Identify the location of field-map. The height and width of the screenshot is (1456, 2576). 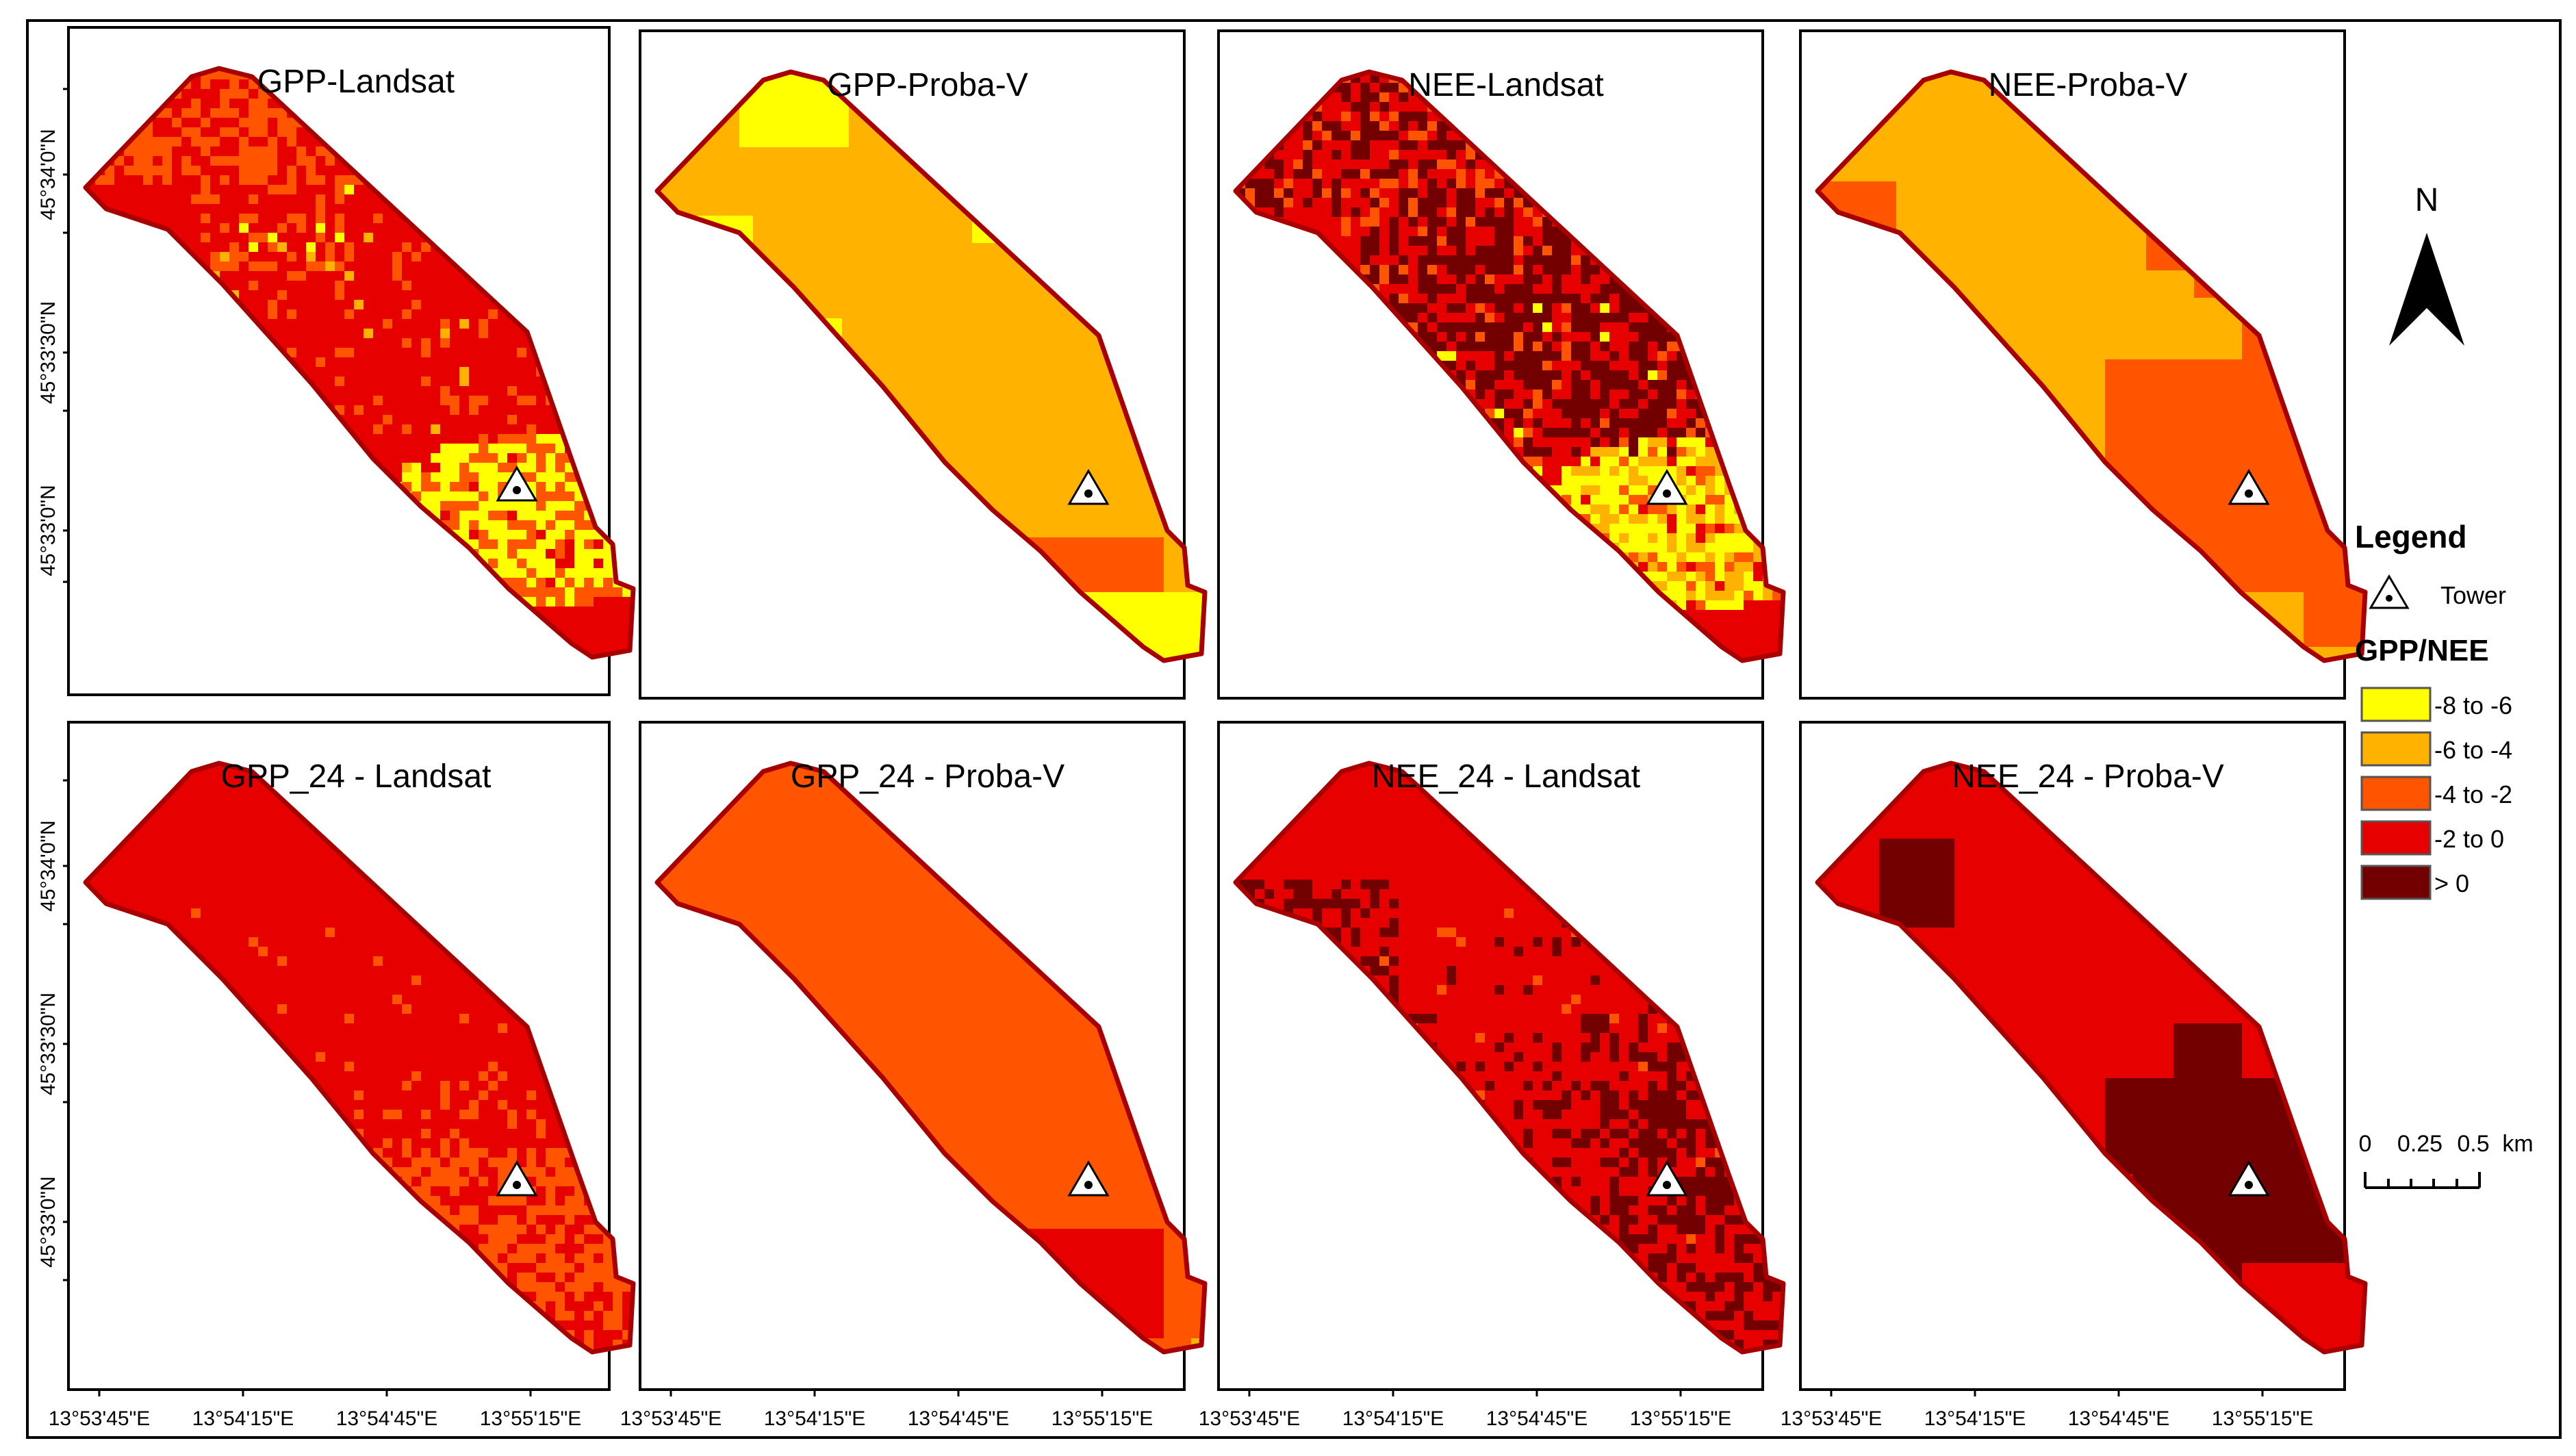
(2098, 1057).